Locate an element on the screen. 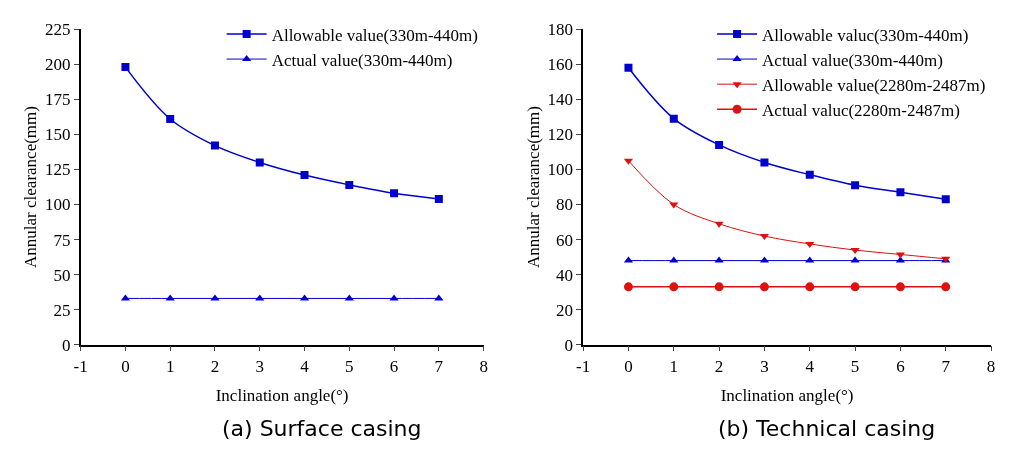  y-tick-label: 80 is located at coordinates (564, 205).